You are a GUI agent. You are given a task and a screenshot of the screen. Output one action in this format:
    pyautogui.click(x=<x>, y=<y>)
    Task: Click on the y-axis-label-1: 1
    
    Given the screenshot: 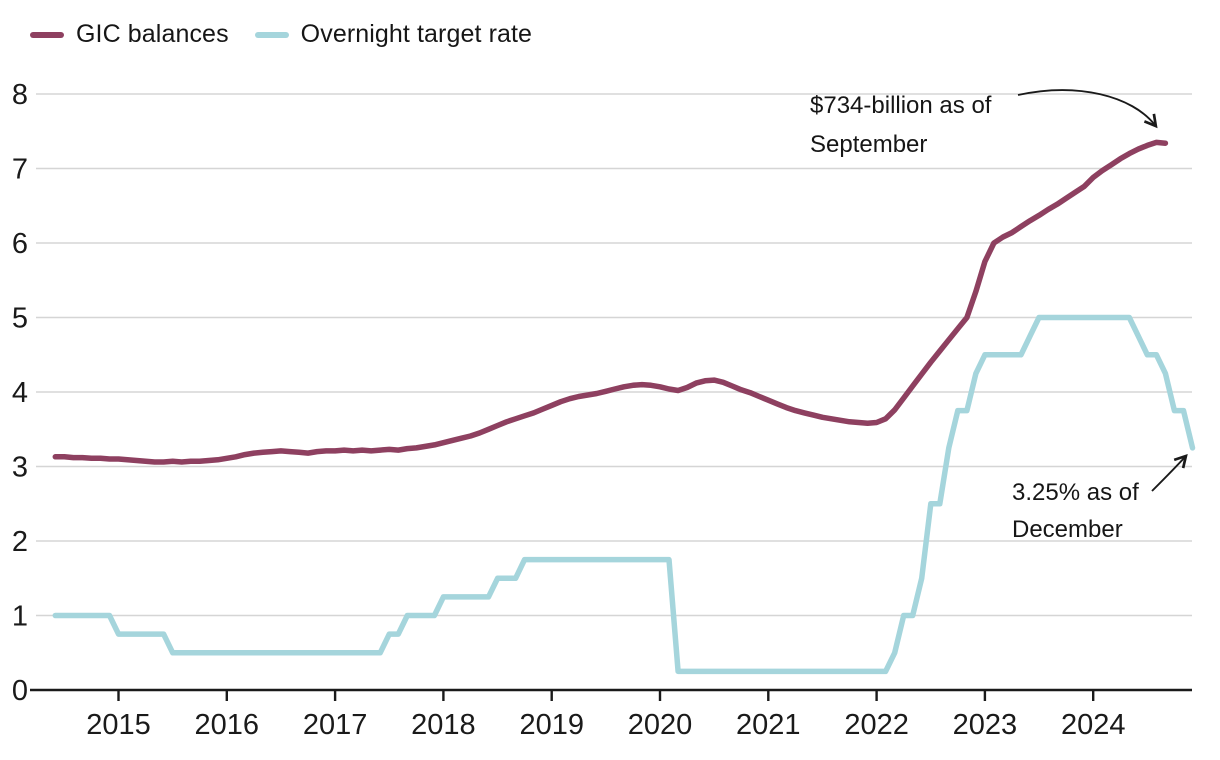 What is the action you would take?
    pyautogui.click(x=20, y=617)
    